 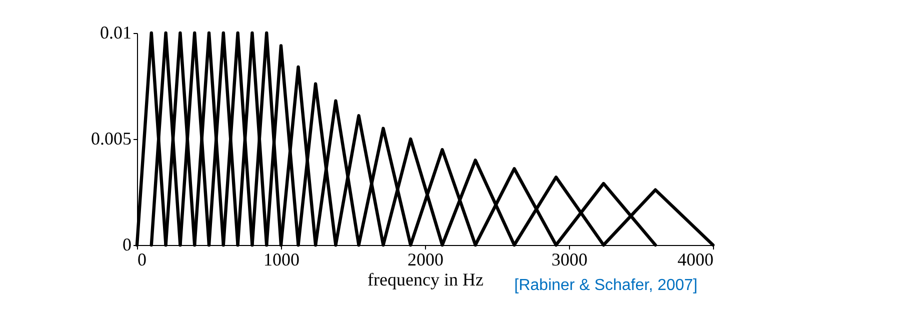 I want to click on text: [Rabiner & Schafer, 2007], so click(x=606, y=285).